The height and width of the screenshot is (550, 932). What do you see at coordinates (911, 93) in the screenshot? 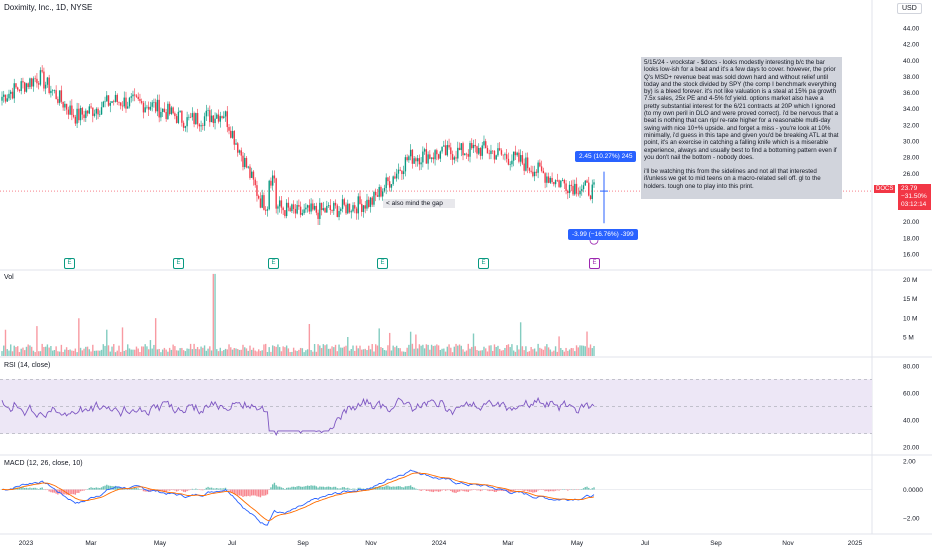
I see `price-tick-label: 36.00` at bounding box center [911, 93].